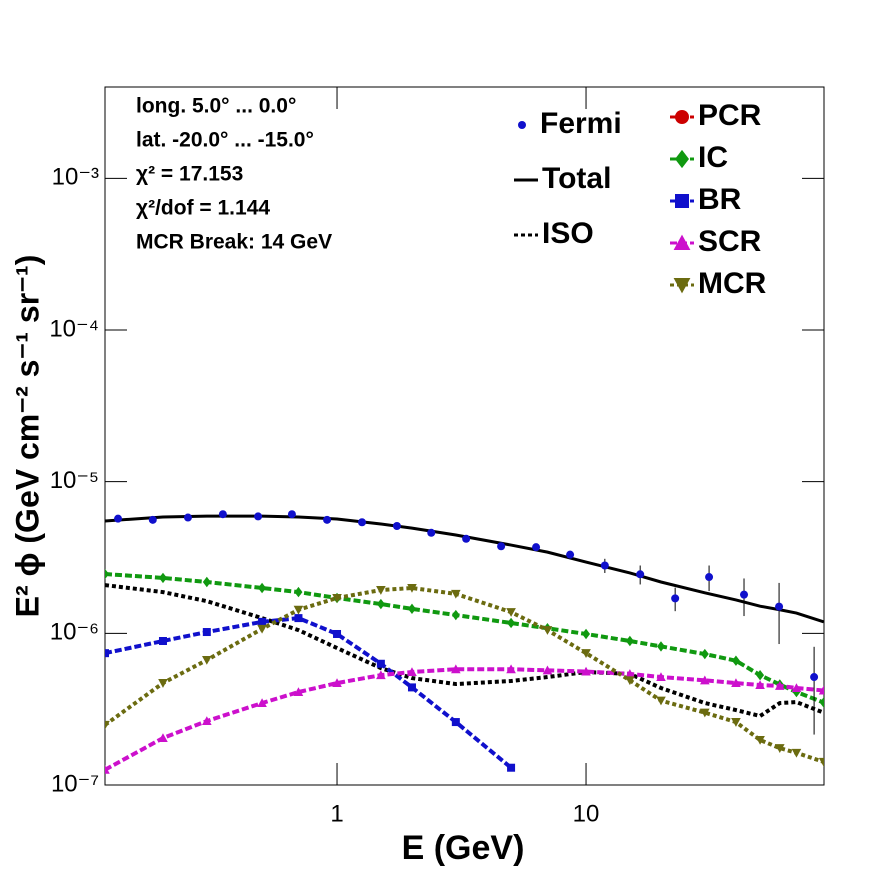 The height and width of the screenshot is (872, 896). What do you see at coordinates (730, 115) in the screenshot?
I see `legend-label: PCR` at bounding box center [730, 115].